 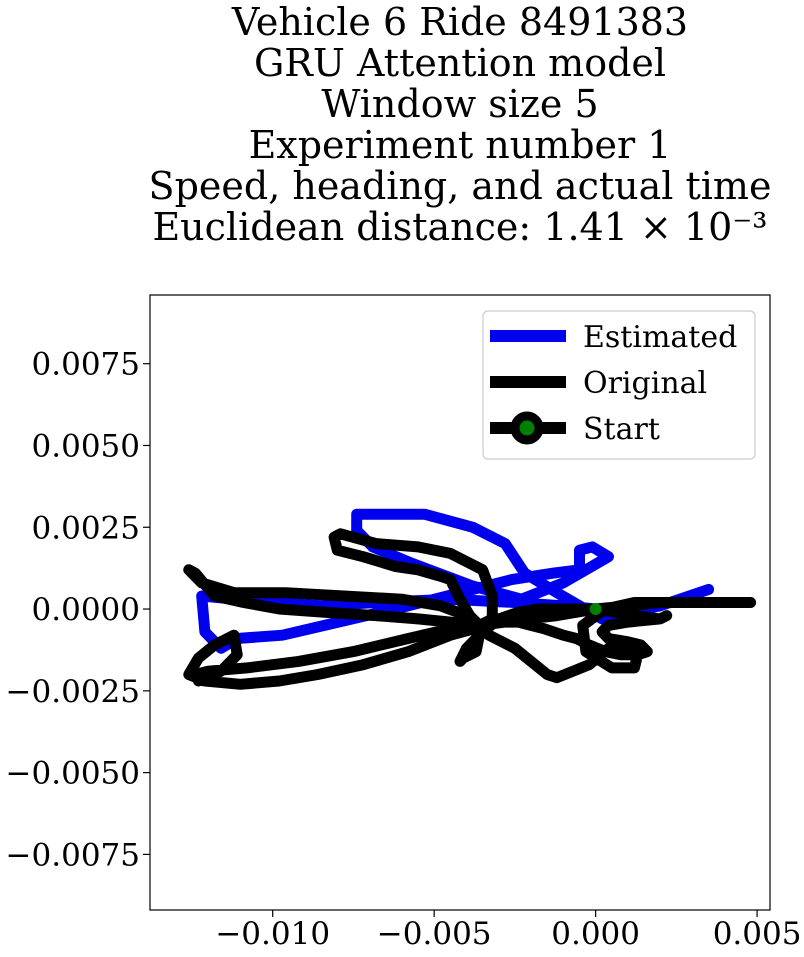 I want to click on title-line-1: Vehicle 6 Ride 8491383, so click(x=460, y=22).